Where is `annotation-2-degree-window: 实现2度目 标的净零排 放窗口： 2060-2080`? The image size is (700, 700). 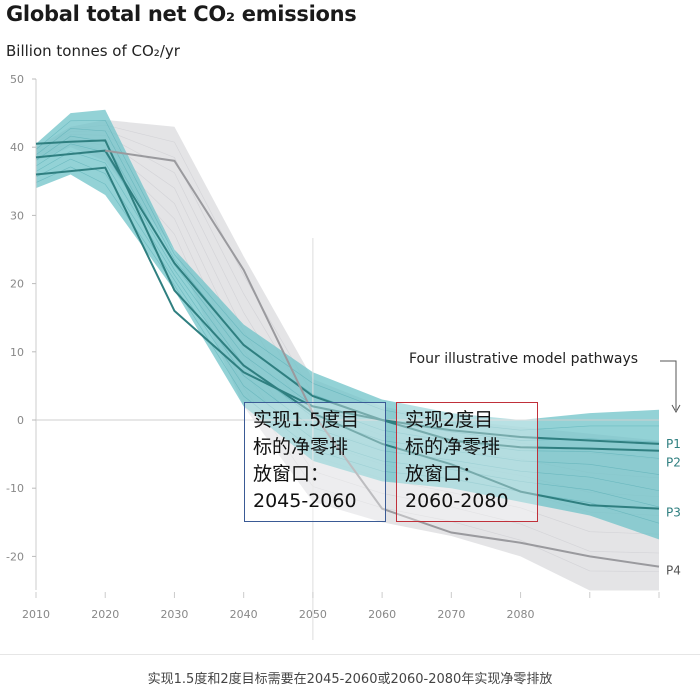 annotation-2-degree-window: 实现2度目 标的净零排 放窗口： 2060-2080 is located at coordinates (467, 462).